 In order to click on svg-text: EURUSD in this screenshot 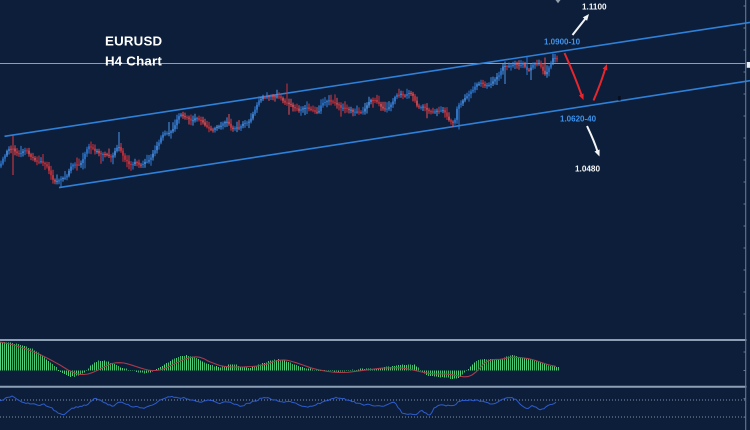, I will do `click(134, 40)`.